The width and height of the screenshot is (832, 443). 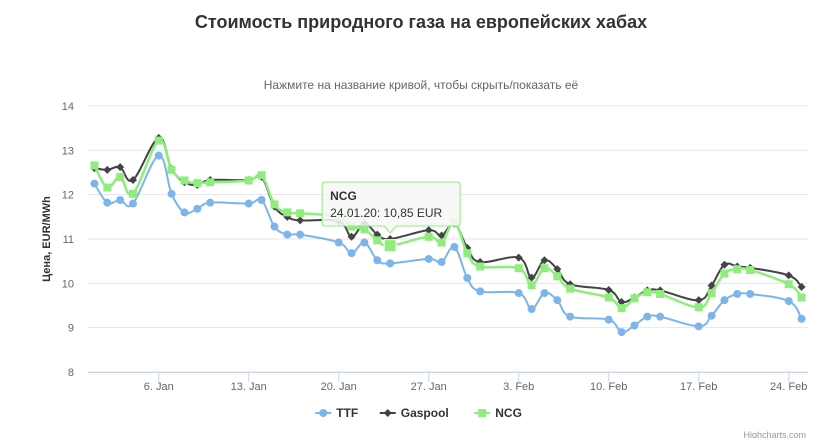 I want to click on credits-link: Highcharts.com, so click(x=774, y=435).